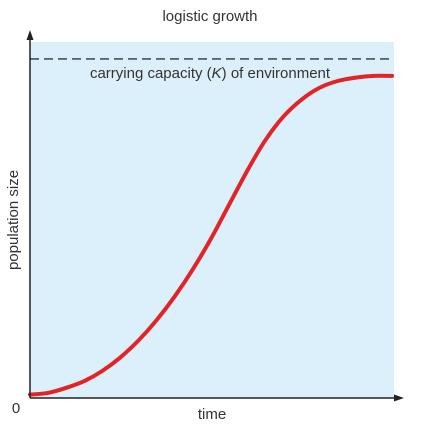 Image resolution: width=430 pixels, height=427 pixels. I want to click on carrying-capacity-label-italic: K, so click(217, 73).